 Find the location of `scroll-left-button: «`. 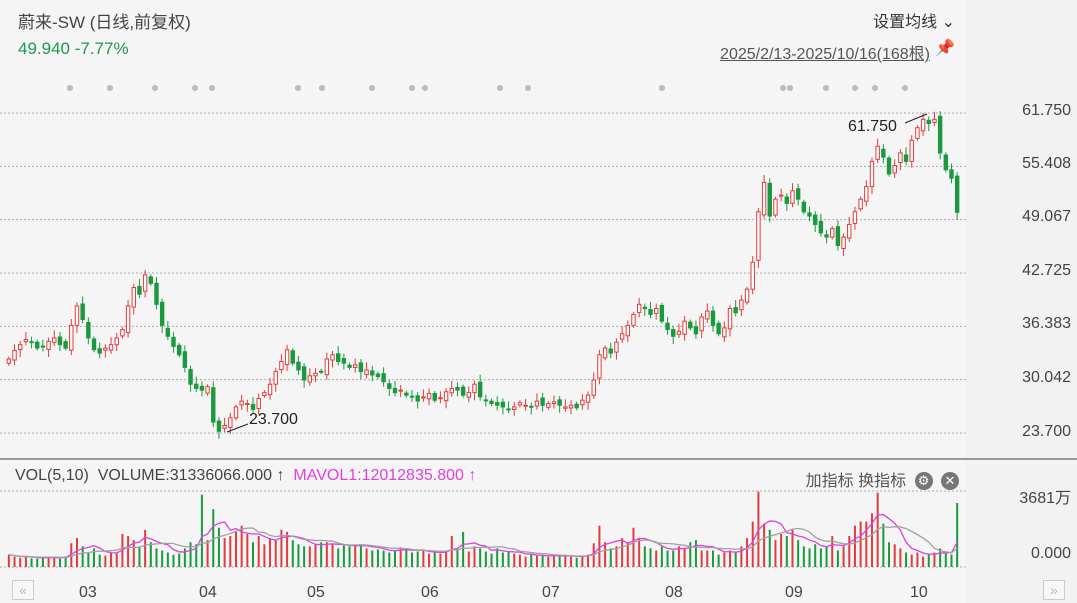

scroll-left-button: « is located at coordinates (23, 590).